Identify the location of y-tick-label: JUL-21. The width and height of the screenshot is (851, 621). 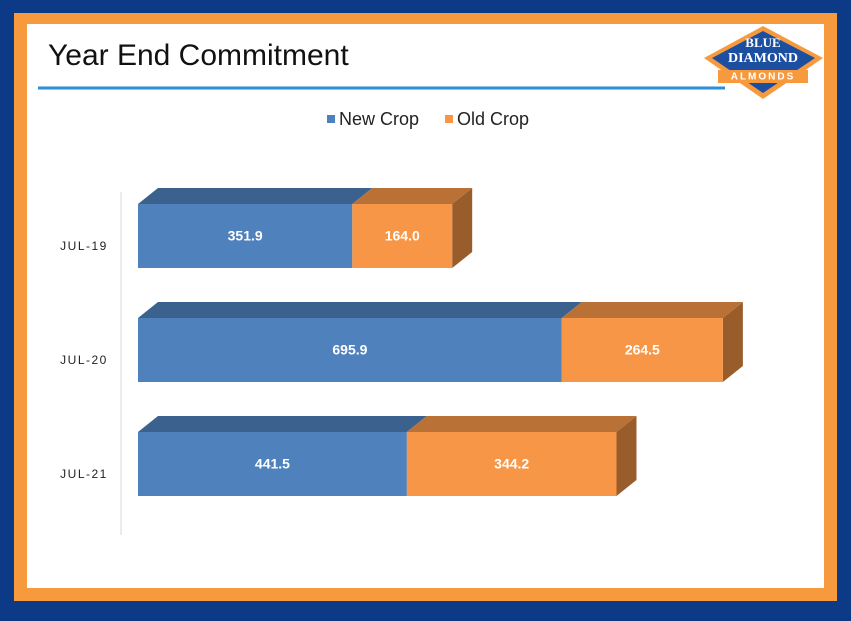
(84, 474).